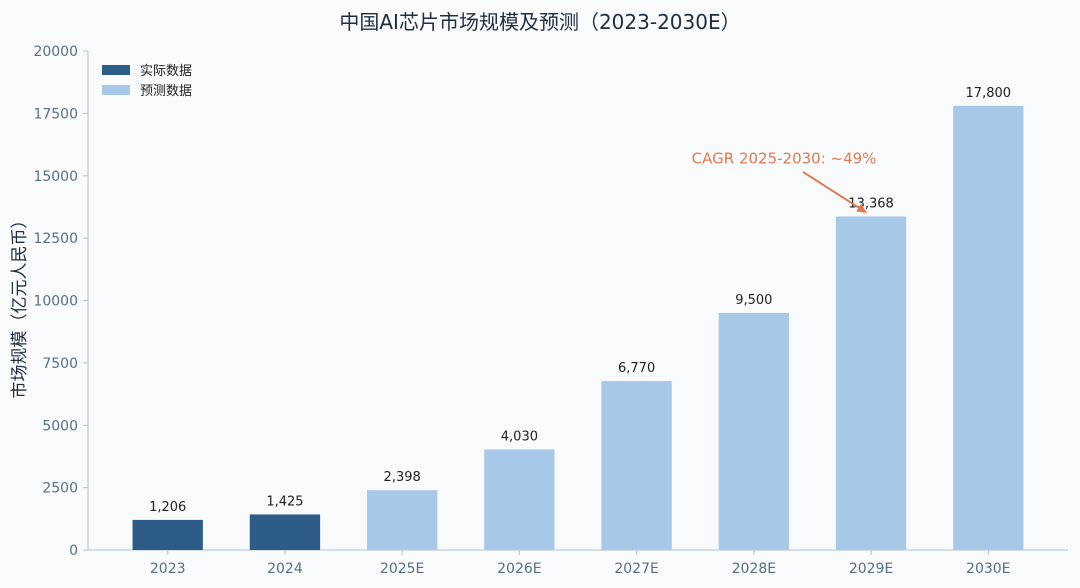 This screenshot has width=1080, height=588. Describe the element at coordinates (784, 181) in the screenshot. I see `cagr-annotation-group: CAGR 2025-2030: ~49%` at that location.